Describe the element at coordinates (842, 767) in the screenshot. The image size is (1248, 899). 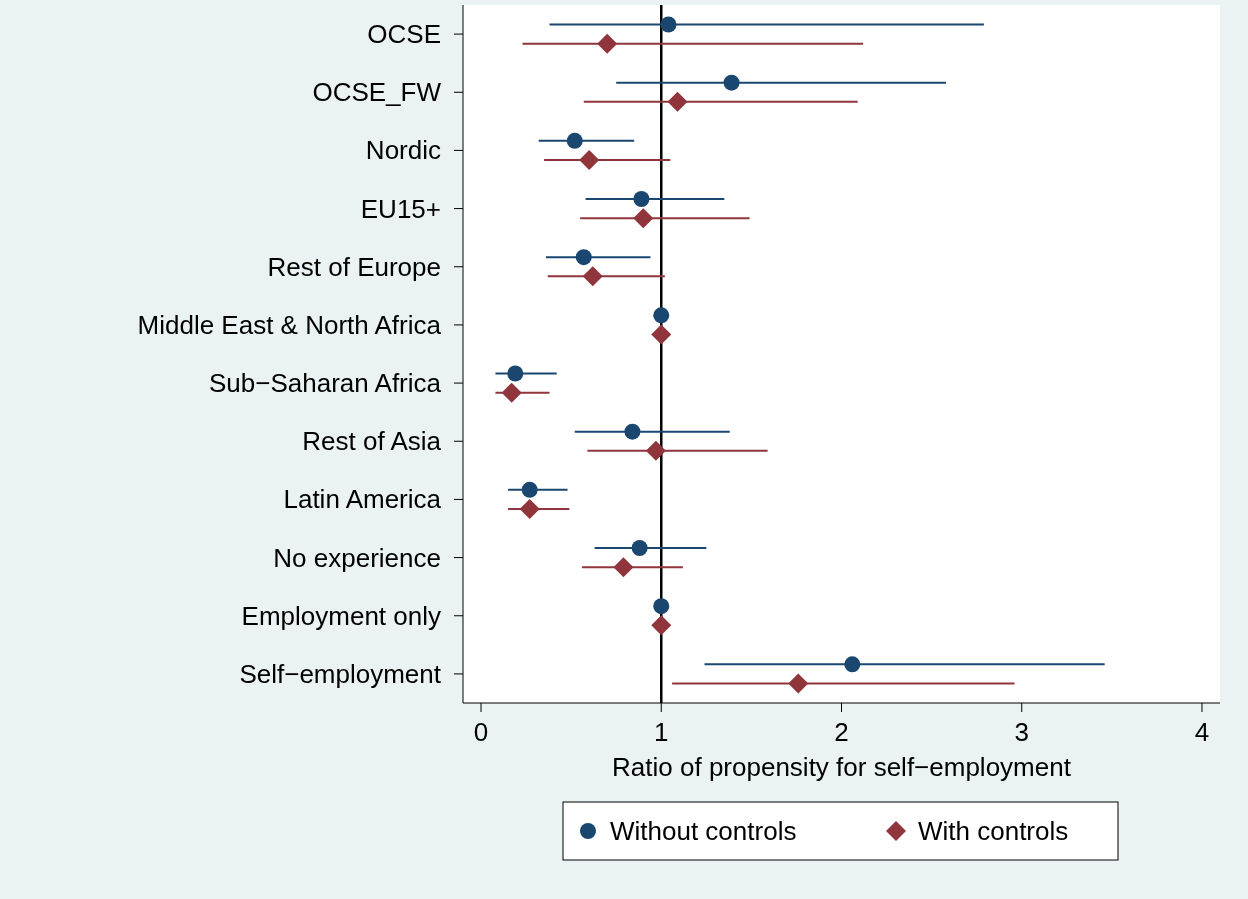
I see `x-axis-title: Ratio of propensity for self−employment` at that location.